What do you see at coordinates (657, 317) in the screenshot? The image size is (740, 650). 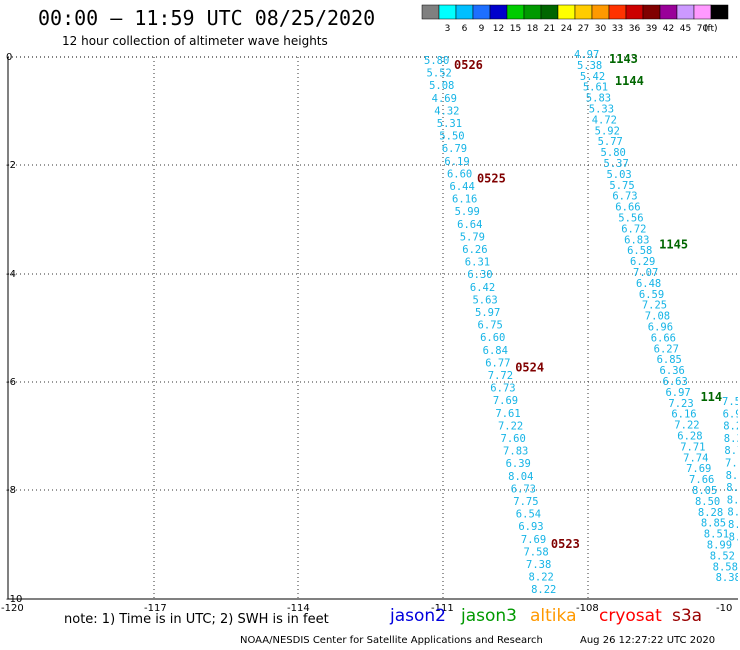 I see `wave-height-value: 7.08` at bounding box center [657, 317].